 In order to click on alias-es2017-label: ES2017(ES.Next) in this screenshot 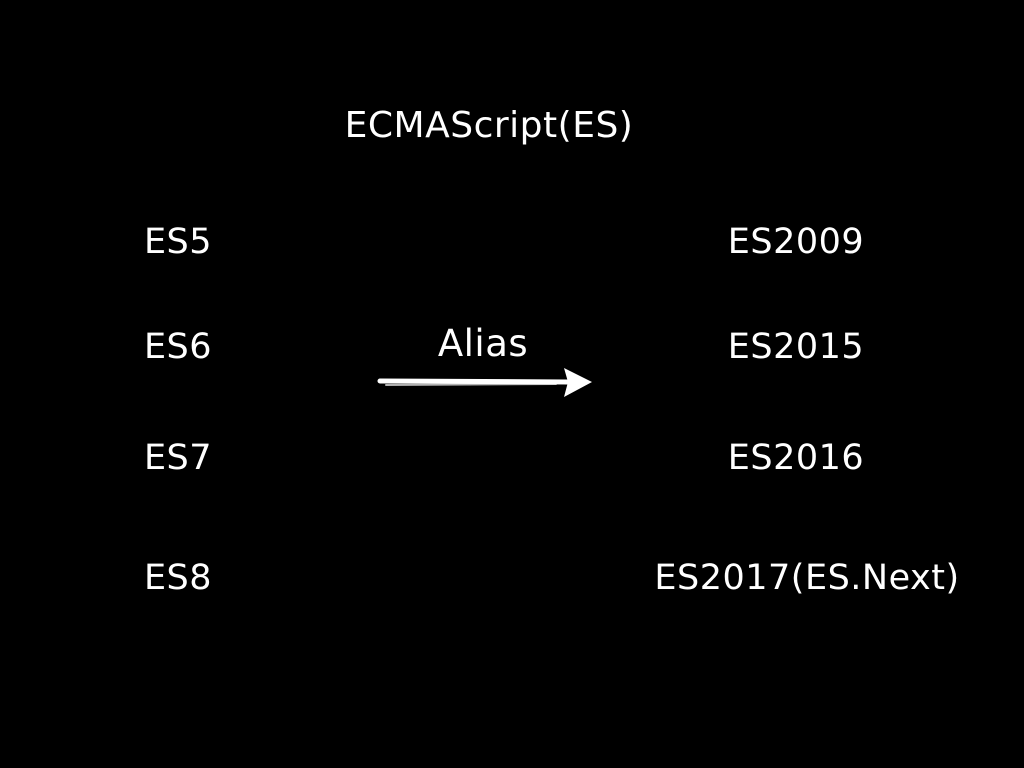, I will do `click(807, 578)`.